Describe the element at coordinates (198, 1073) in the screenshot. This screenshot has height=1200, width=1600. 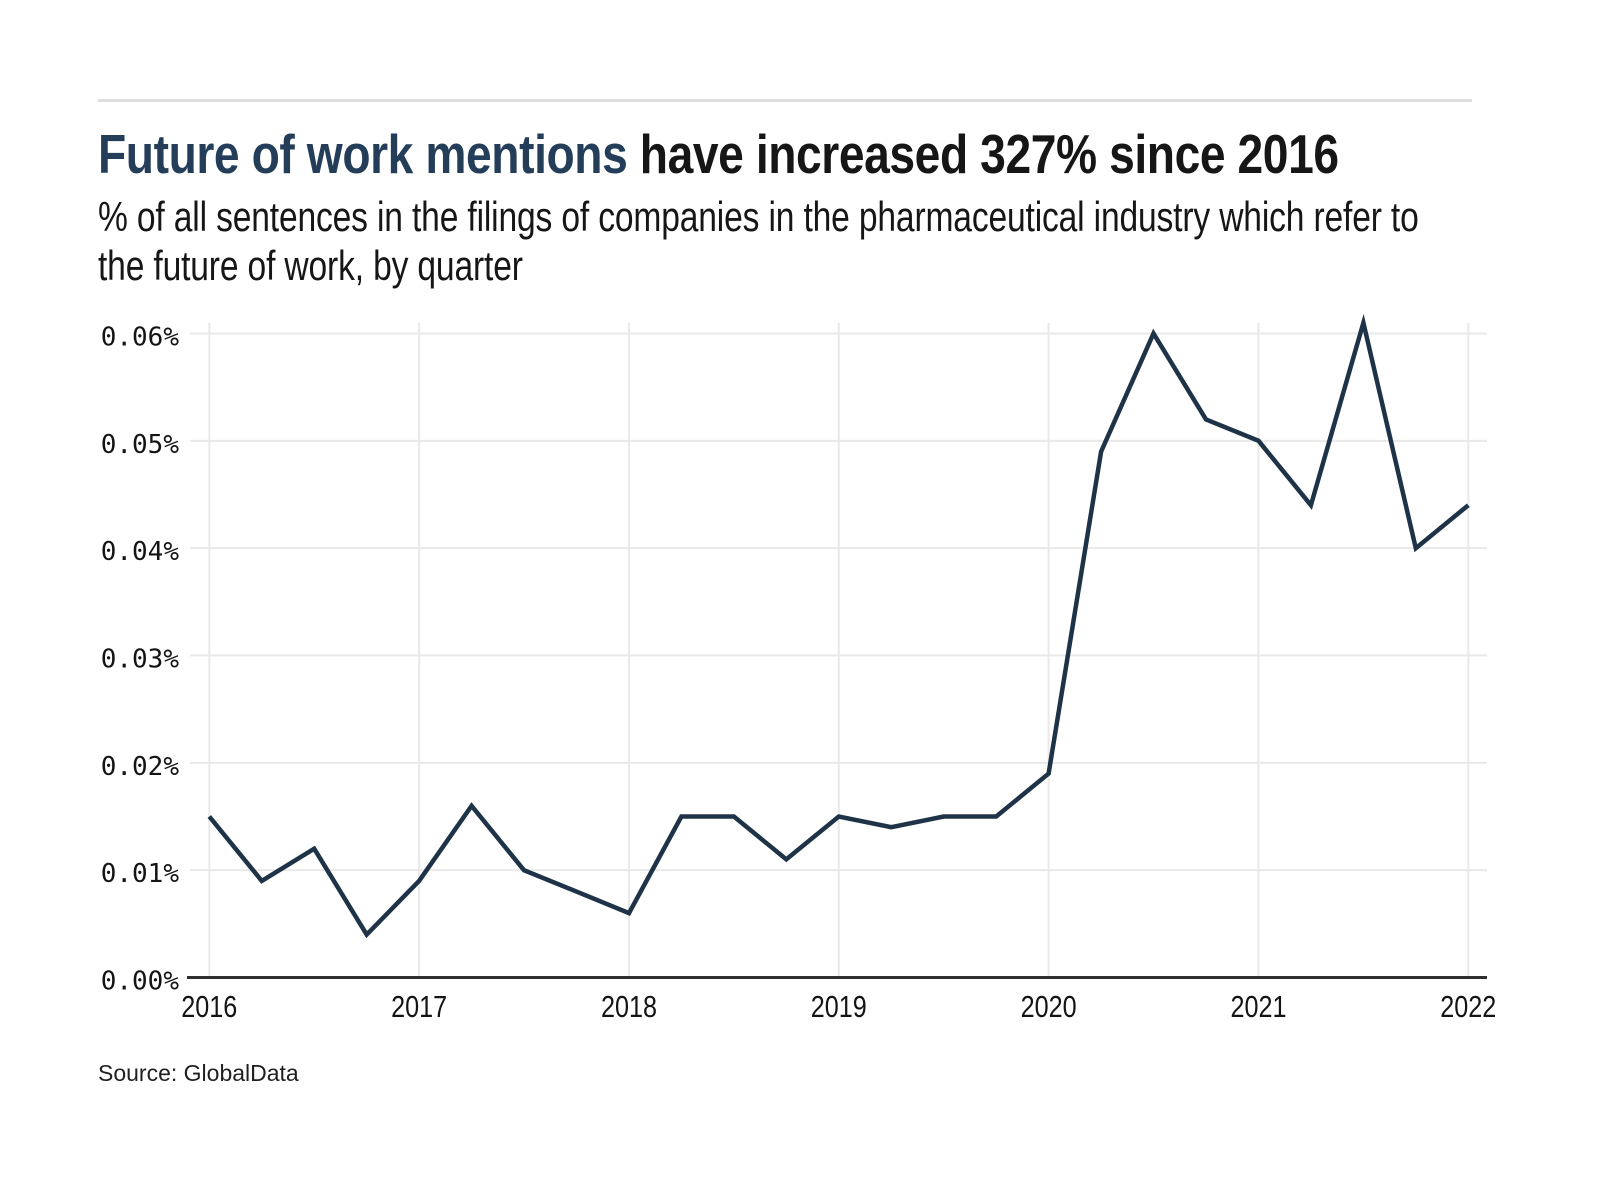
I see `source-note: Source: GlobalData` at that location.